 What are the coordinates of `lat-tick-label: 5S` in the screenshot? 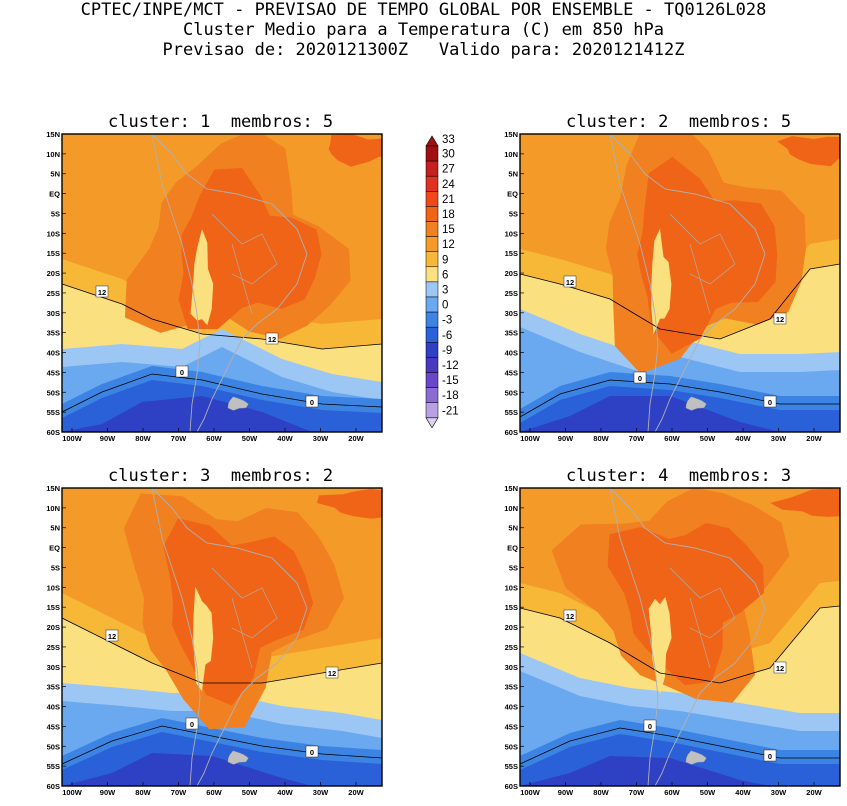 It's located at (513, 213).